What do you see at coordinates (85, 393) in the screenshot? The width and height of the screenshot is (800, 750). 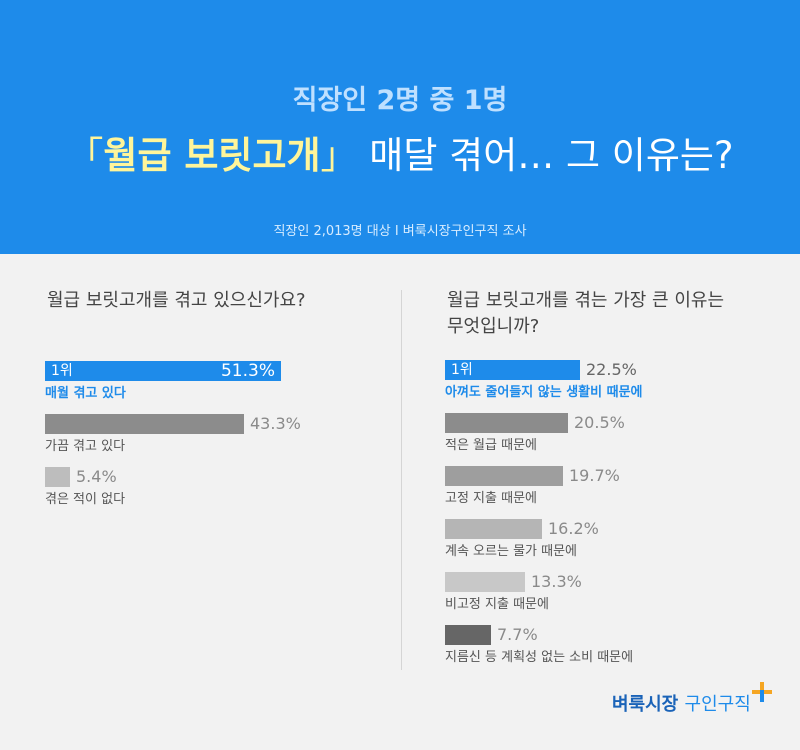 I see `chart1-category-label: 매월 겪고 있다` at bounding box center [85, 393].